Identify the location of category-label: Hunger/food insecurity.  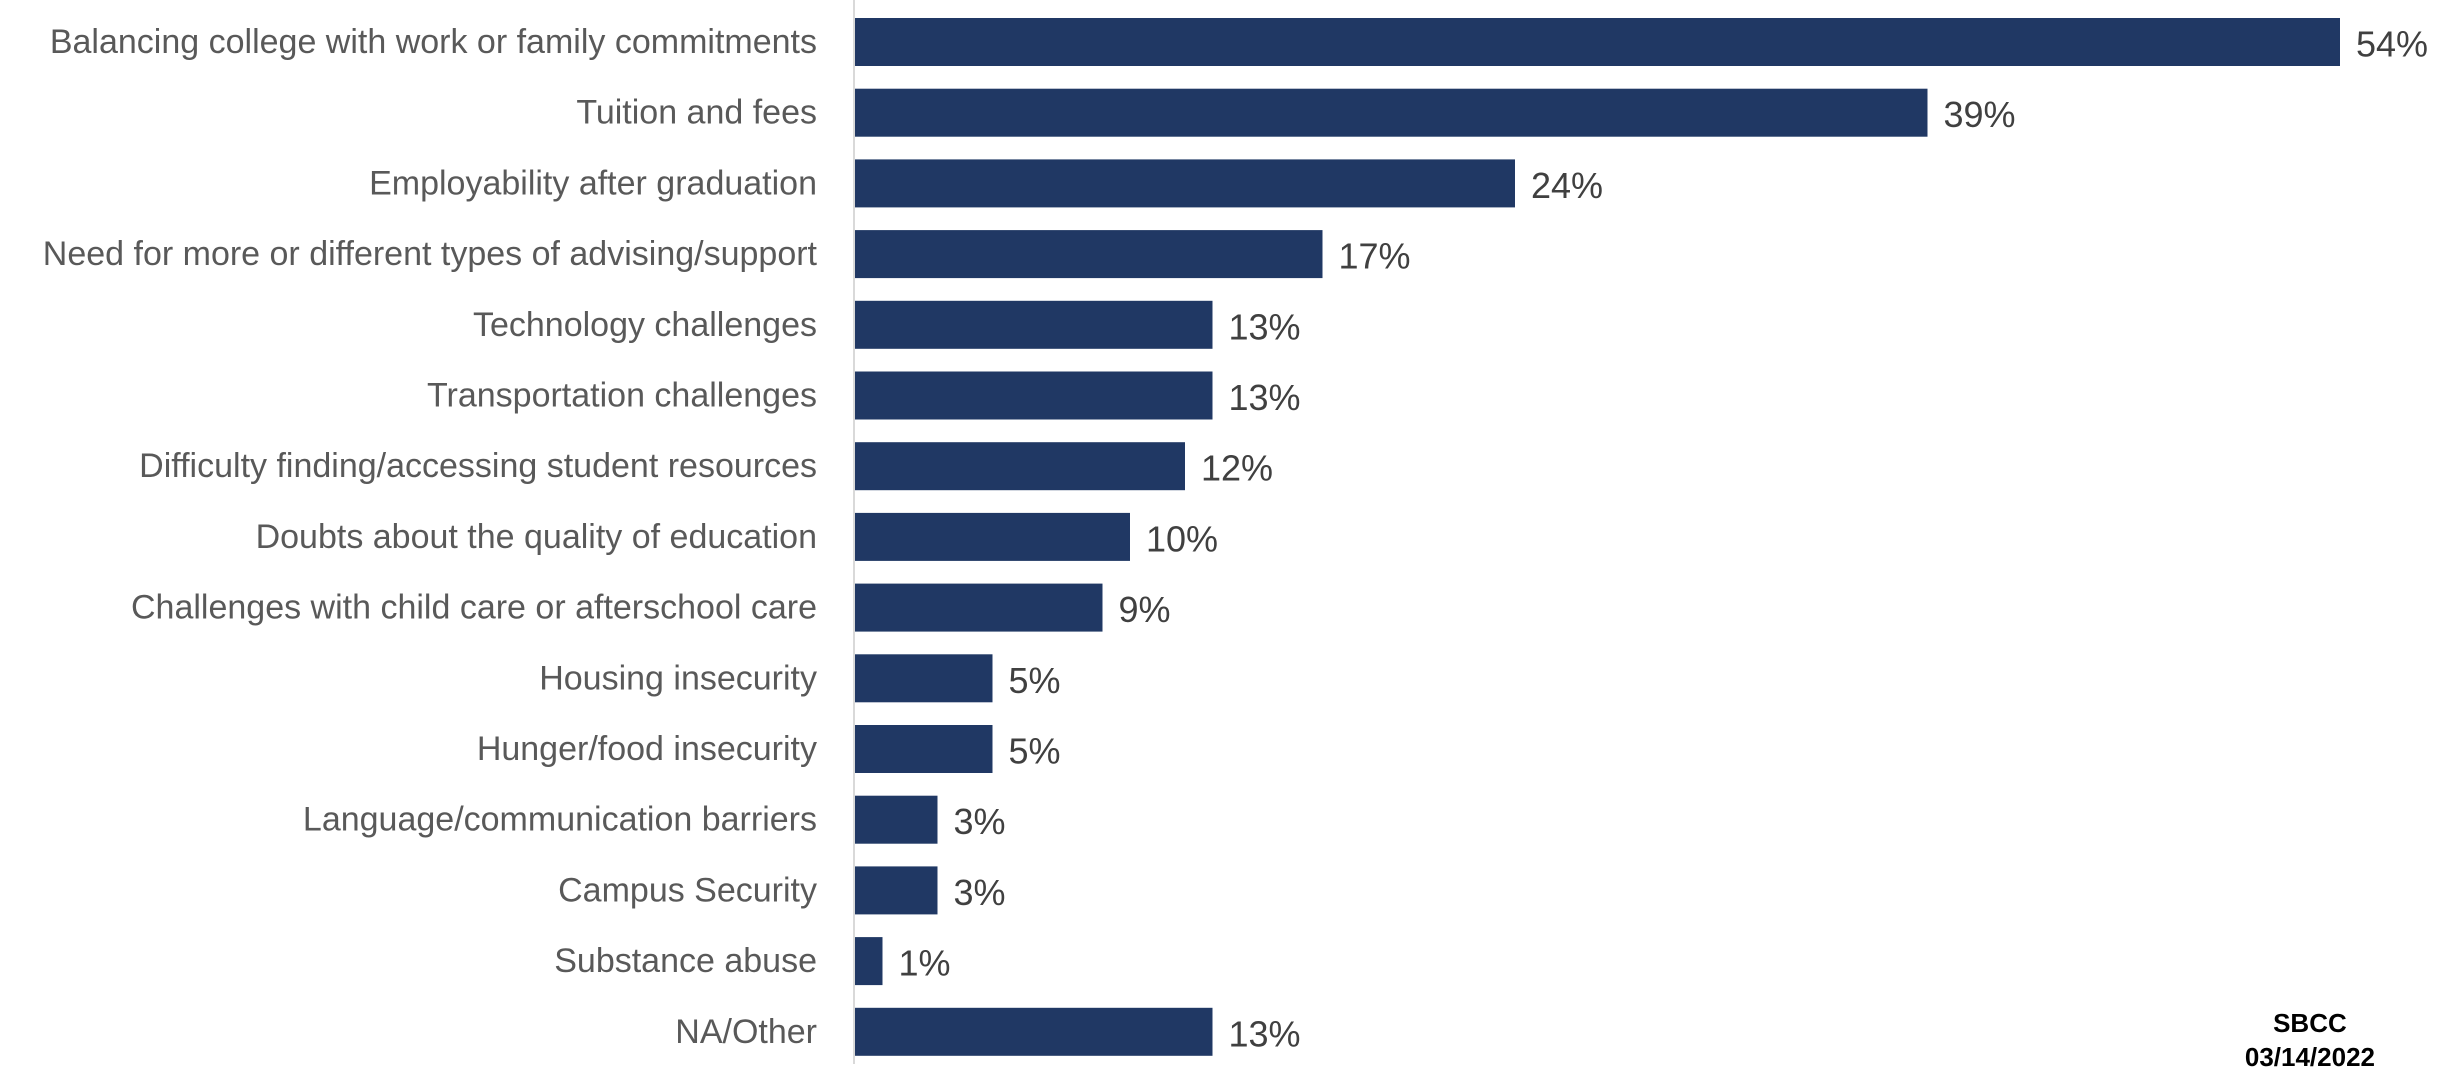
(647, 749).